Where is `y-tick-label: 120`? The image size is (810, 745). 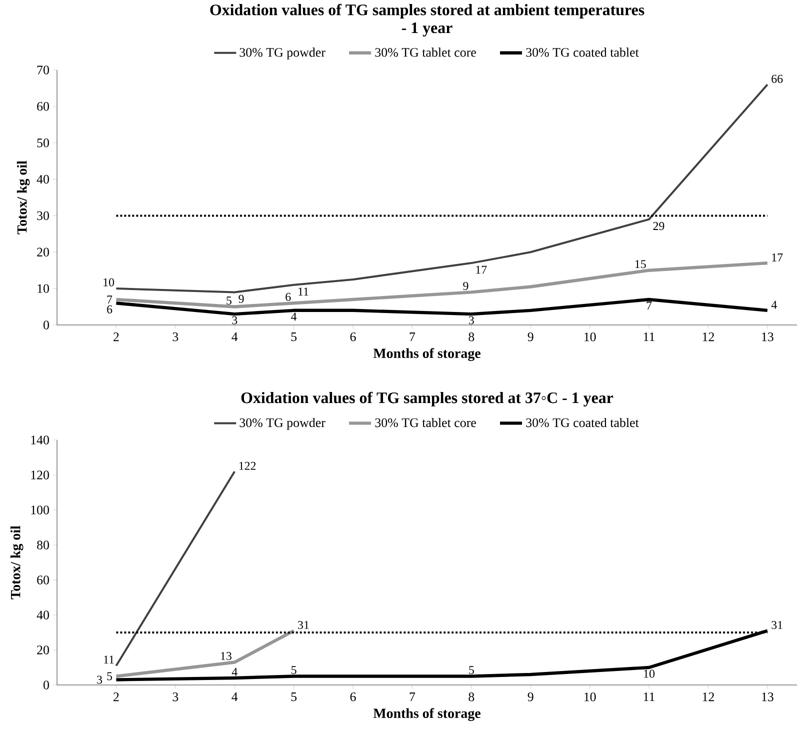
y-tick-label: 120 is located at coordinates (40, 475).